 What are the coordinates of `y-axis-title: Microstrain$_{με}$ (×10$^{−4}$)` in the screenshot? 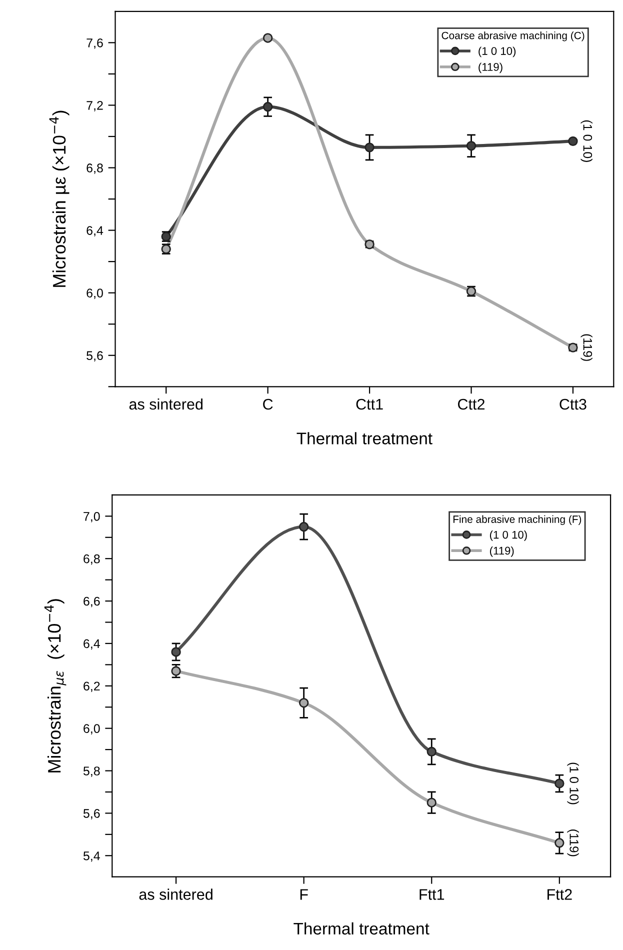 It's located at (55, 685).